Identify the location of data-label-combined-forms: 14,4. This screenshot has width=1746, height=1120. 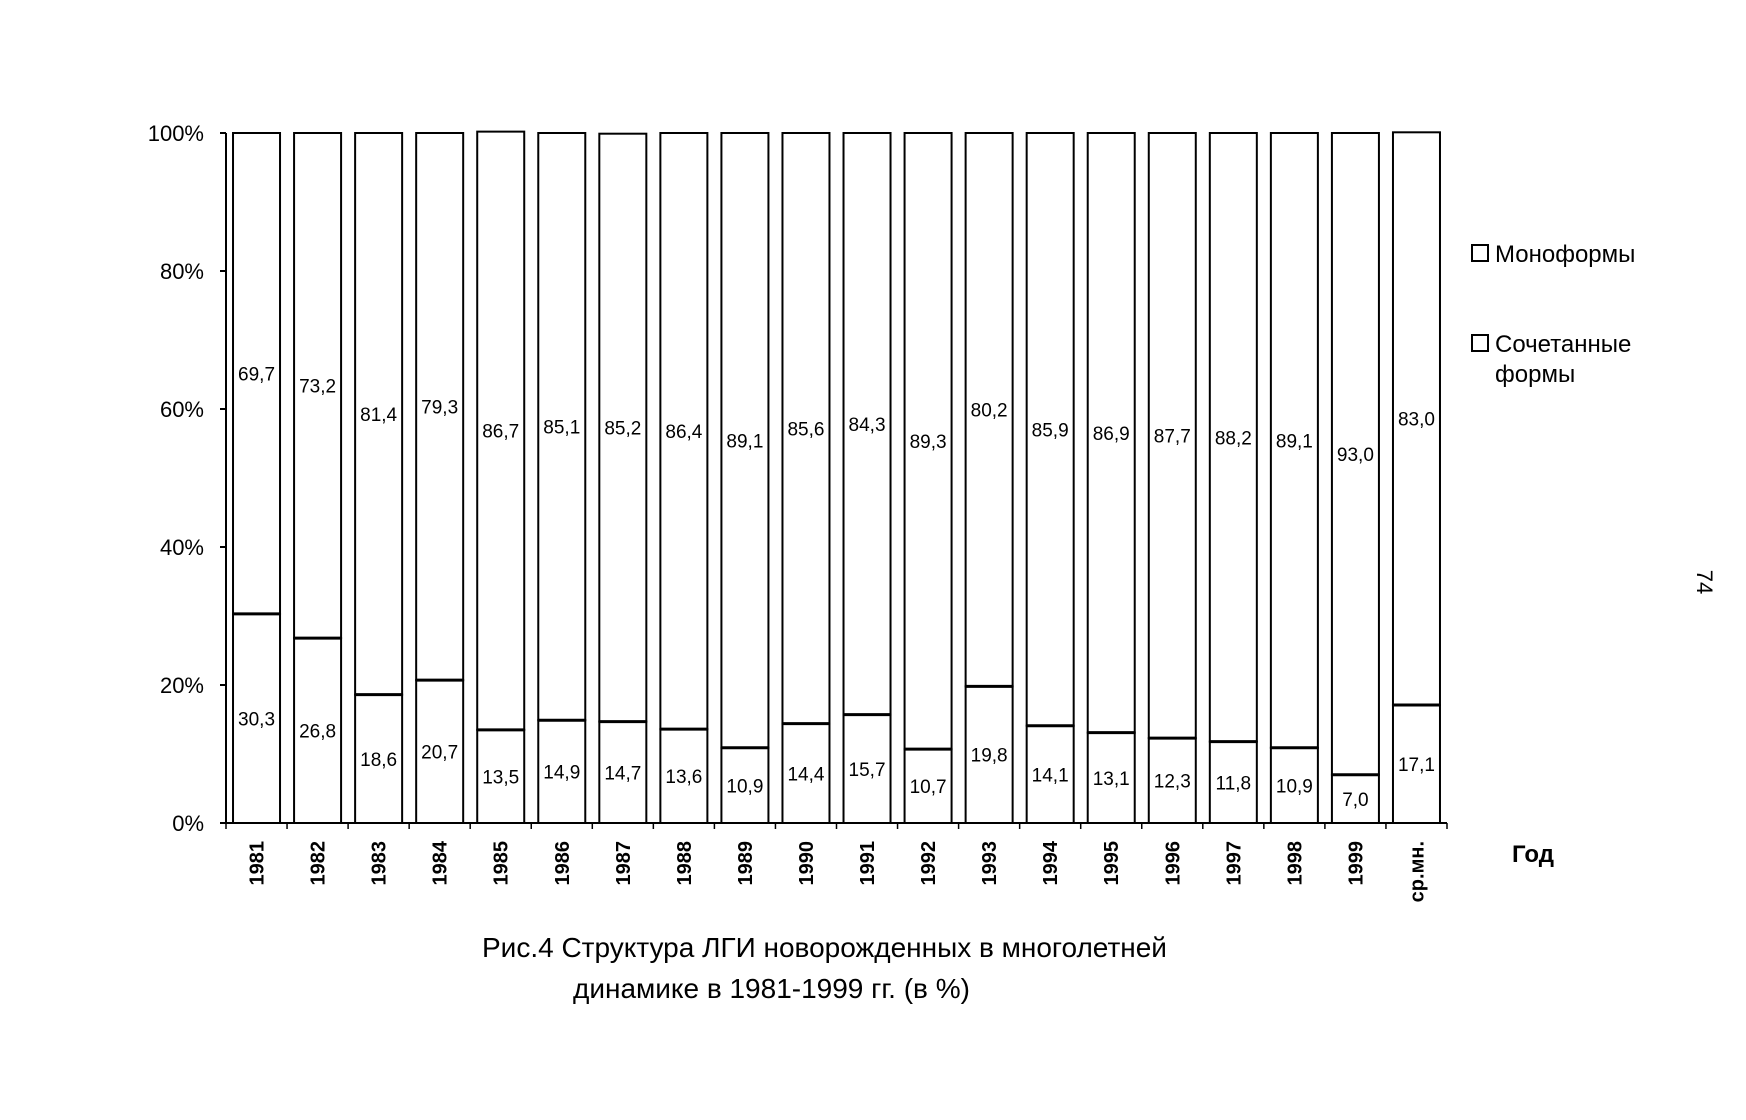
(805, 774).